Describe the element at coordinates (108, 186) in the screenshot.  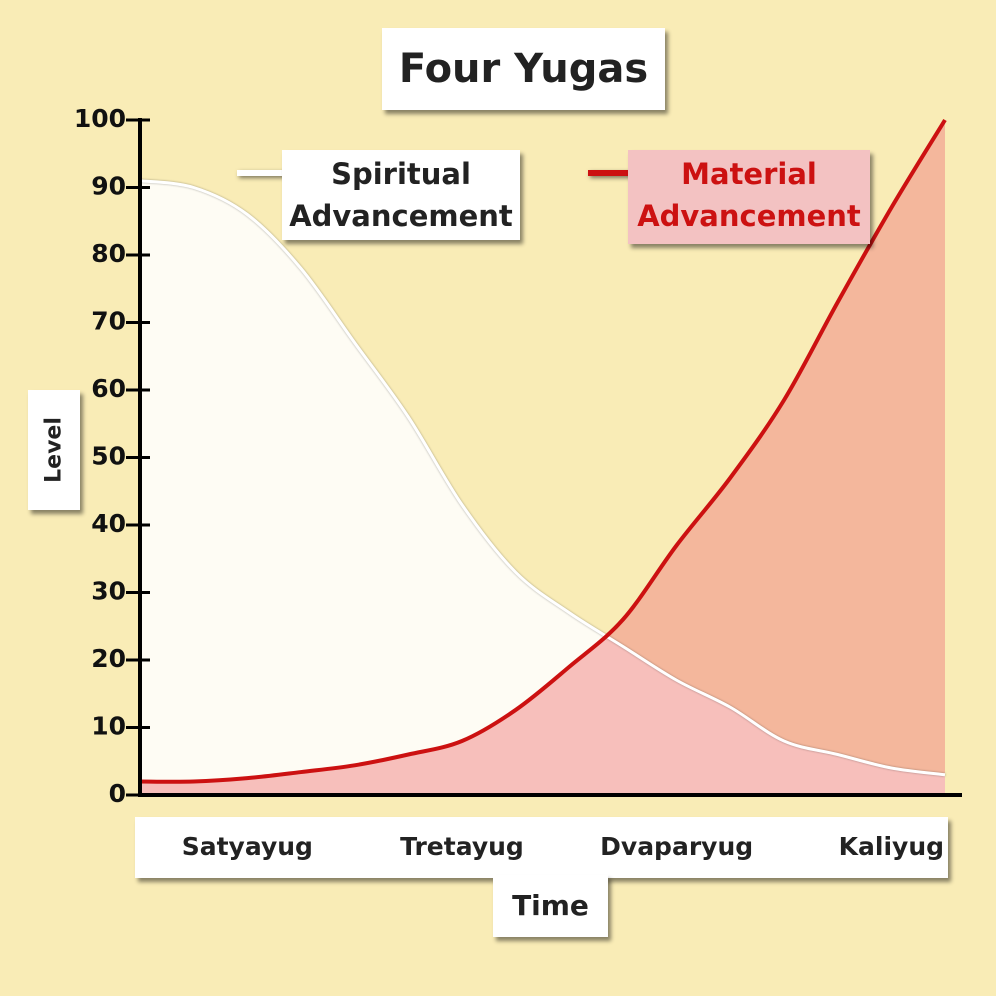
I see `y-tick-label: 90` at that location.